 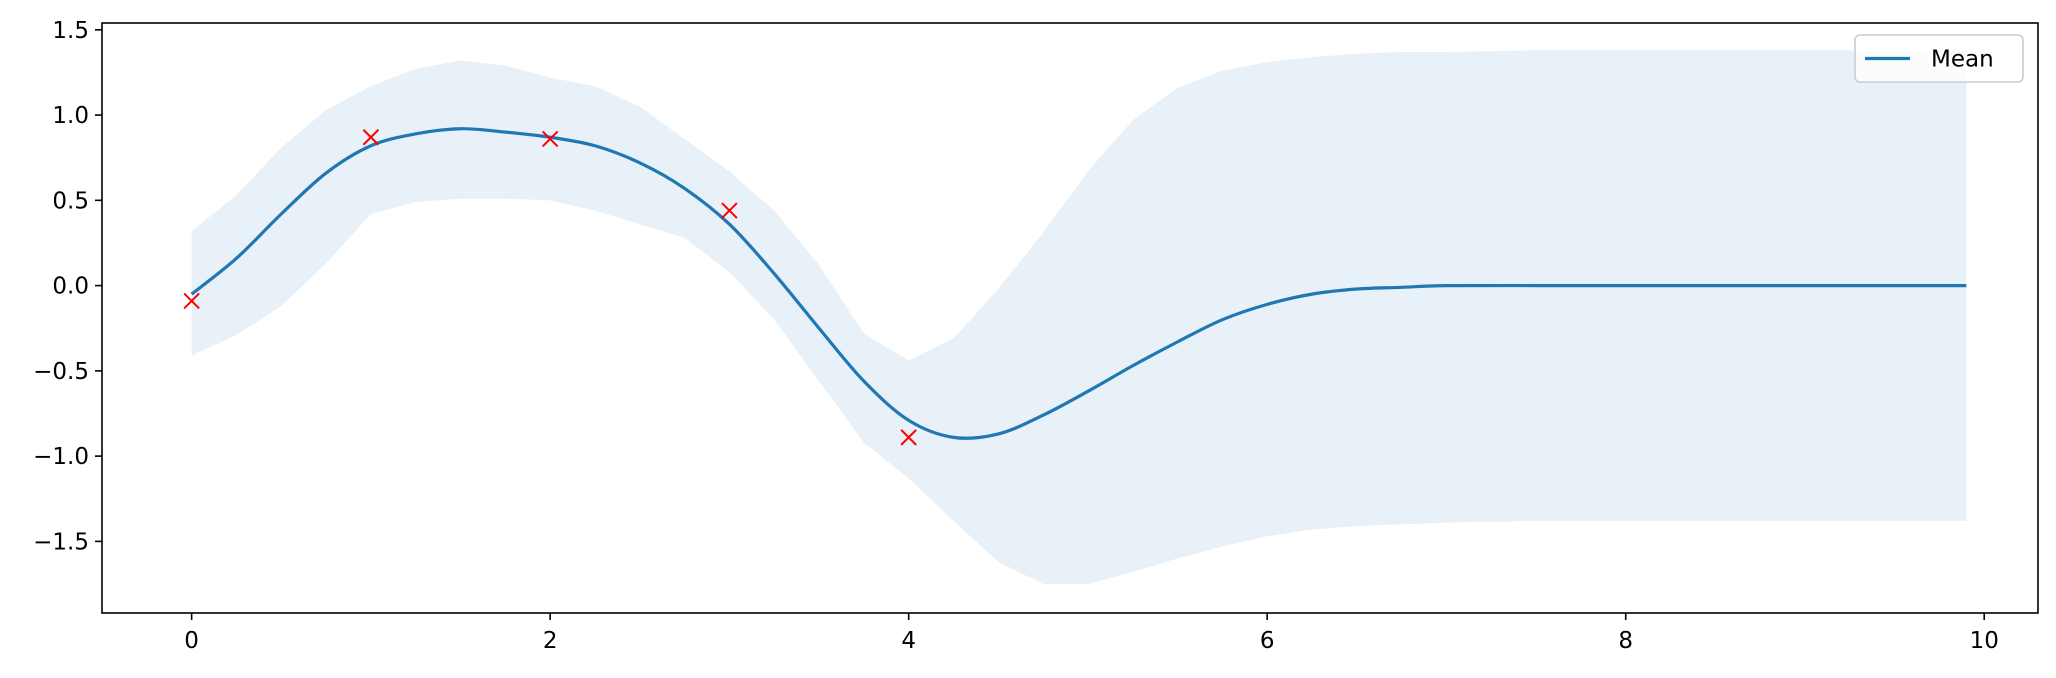 What do you see at coordinates (550, 641) in the screenshot?
I see `x-tick-label: 2` at bounding box center [550, 641].